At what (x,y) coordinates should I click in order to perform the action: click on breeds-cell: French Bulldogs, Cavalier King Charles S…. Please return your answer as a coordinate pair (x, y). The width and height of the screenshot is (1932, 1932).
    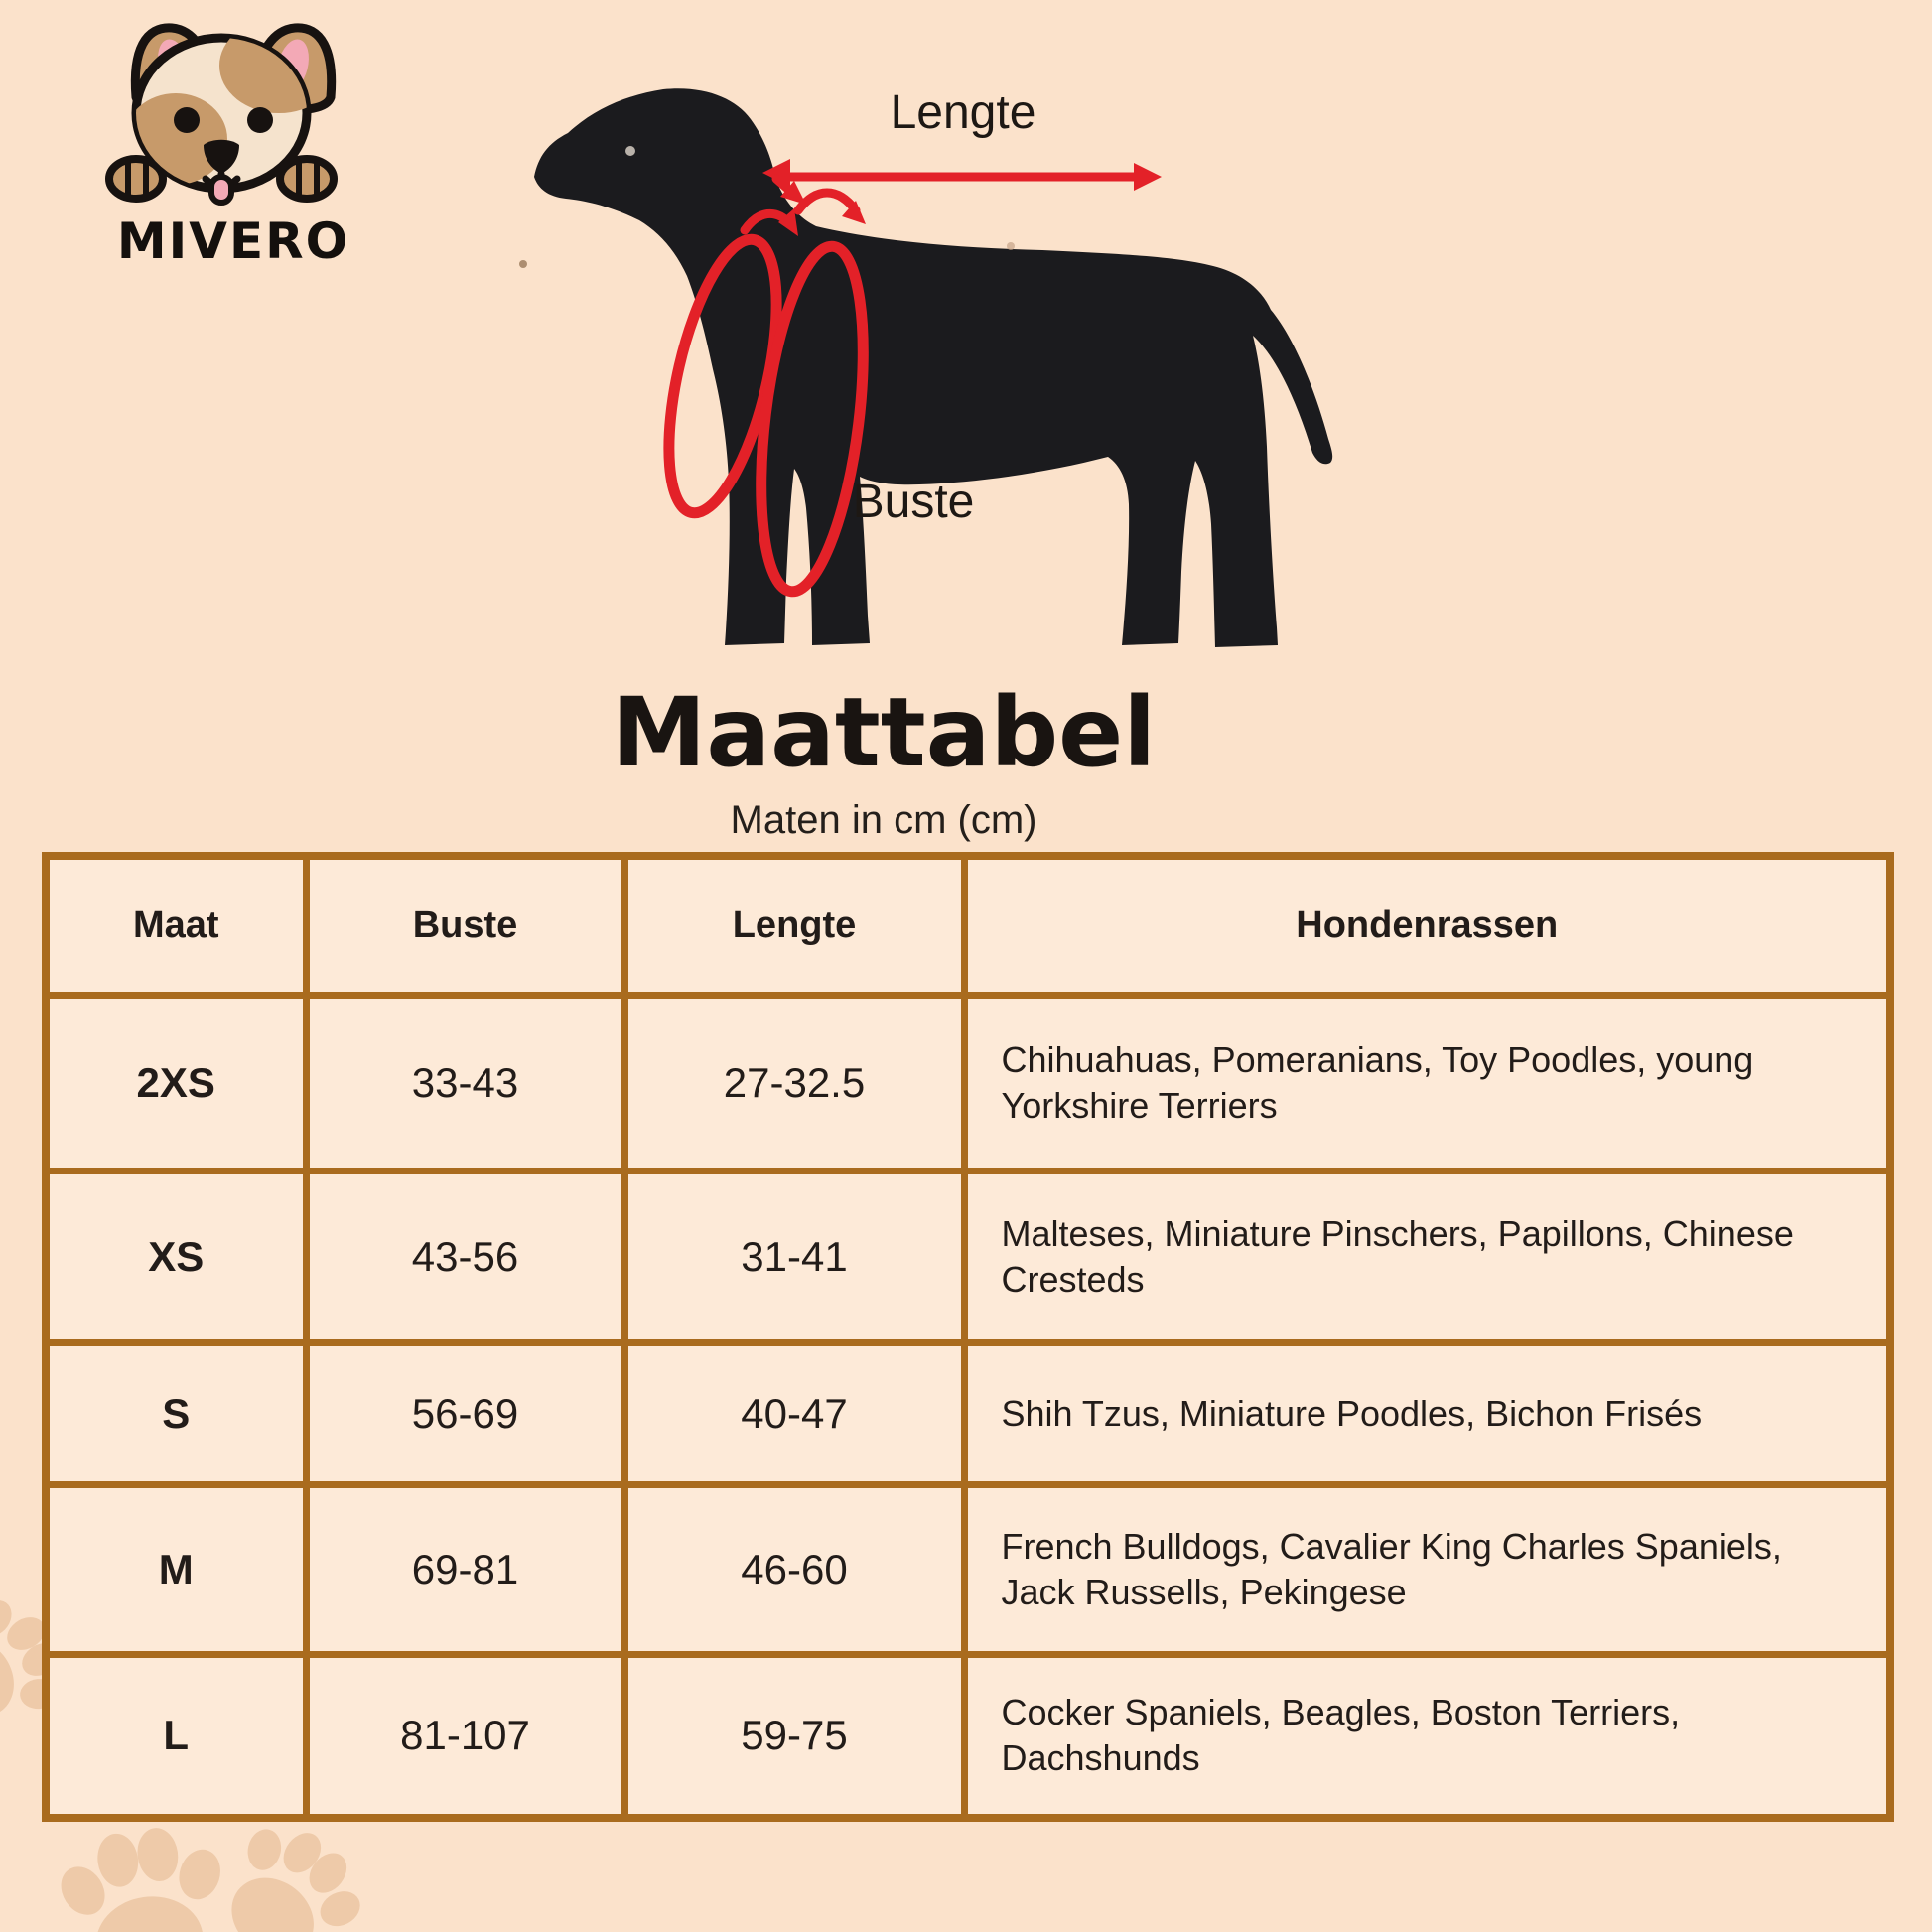
    Looking at the image, I should click on (1427, 1569).